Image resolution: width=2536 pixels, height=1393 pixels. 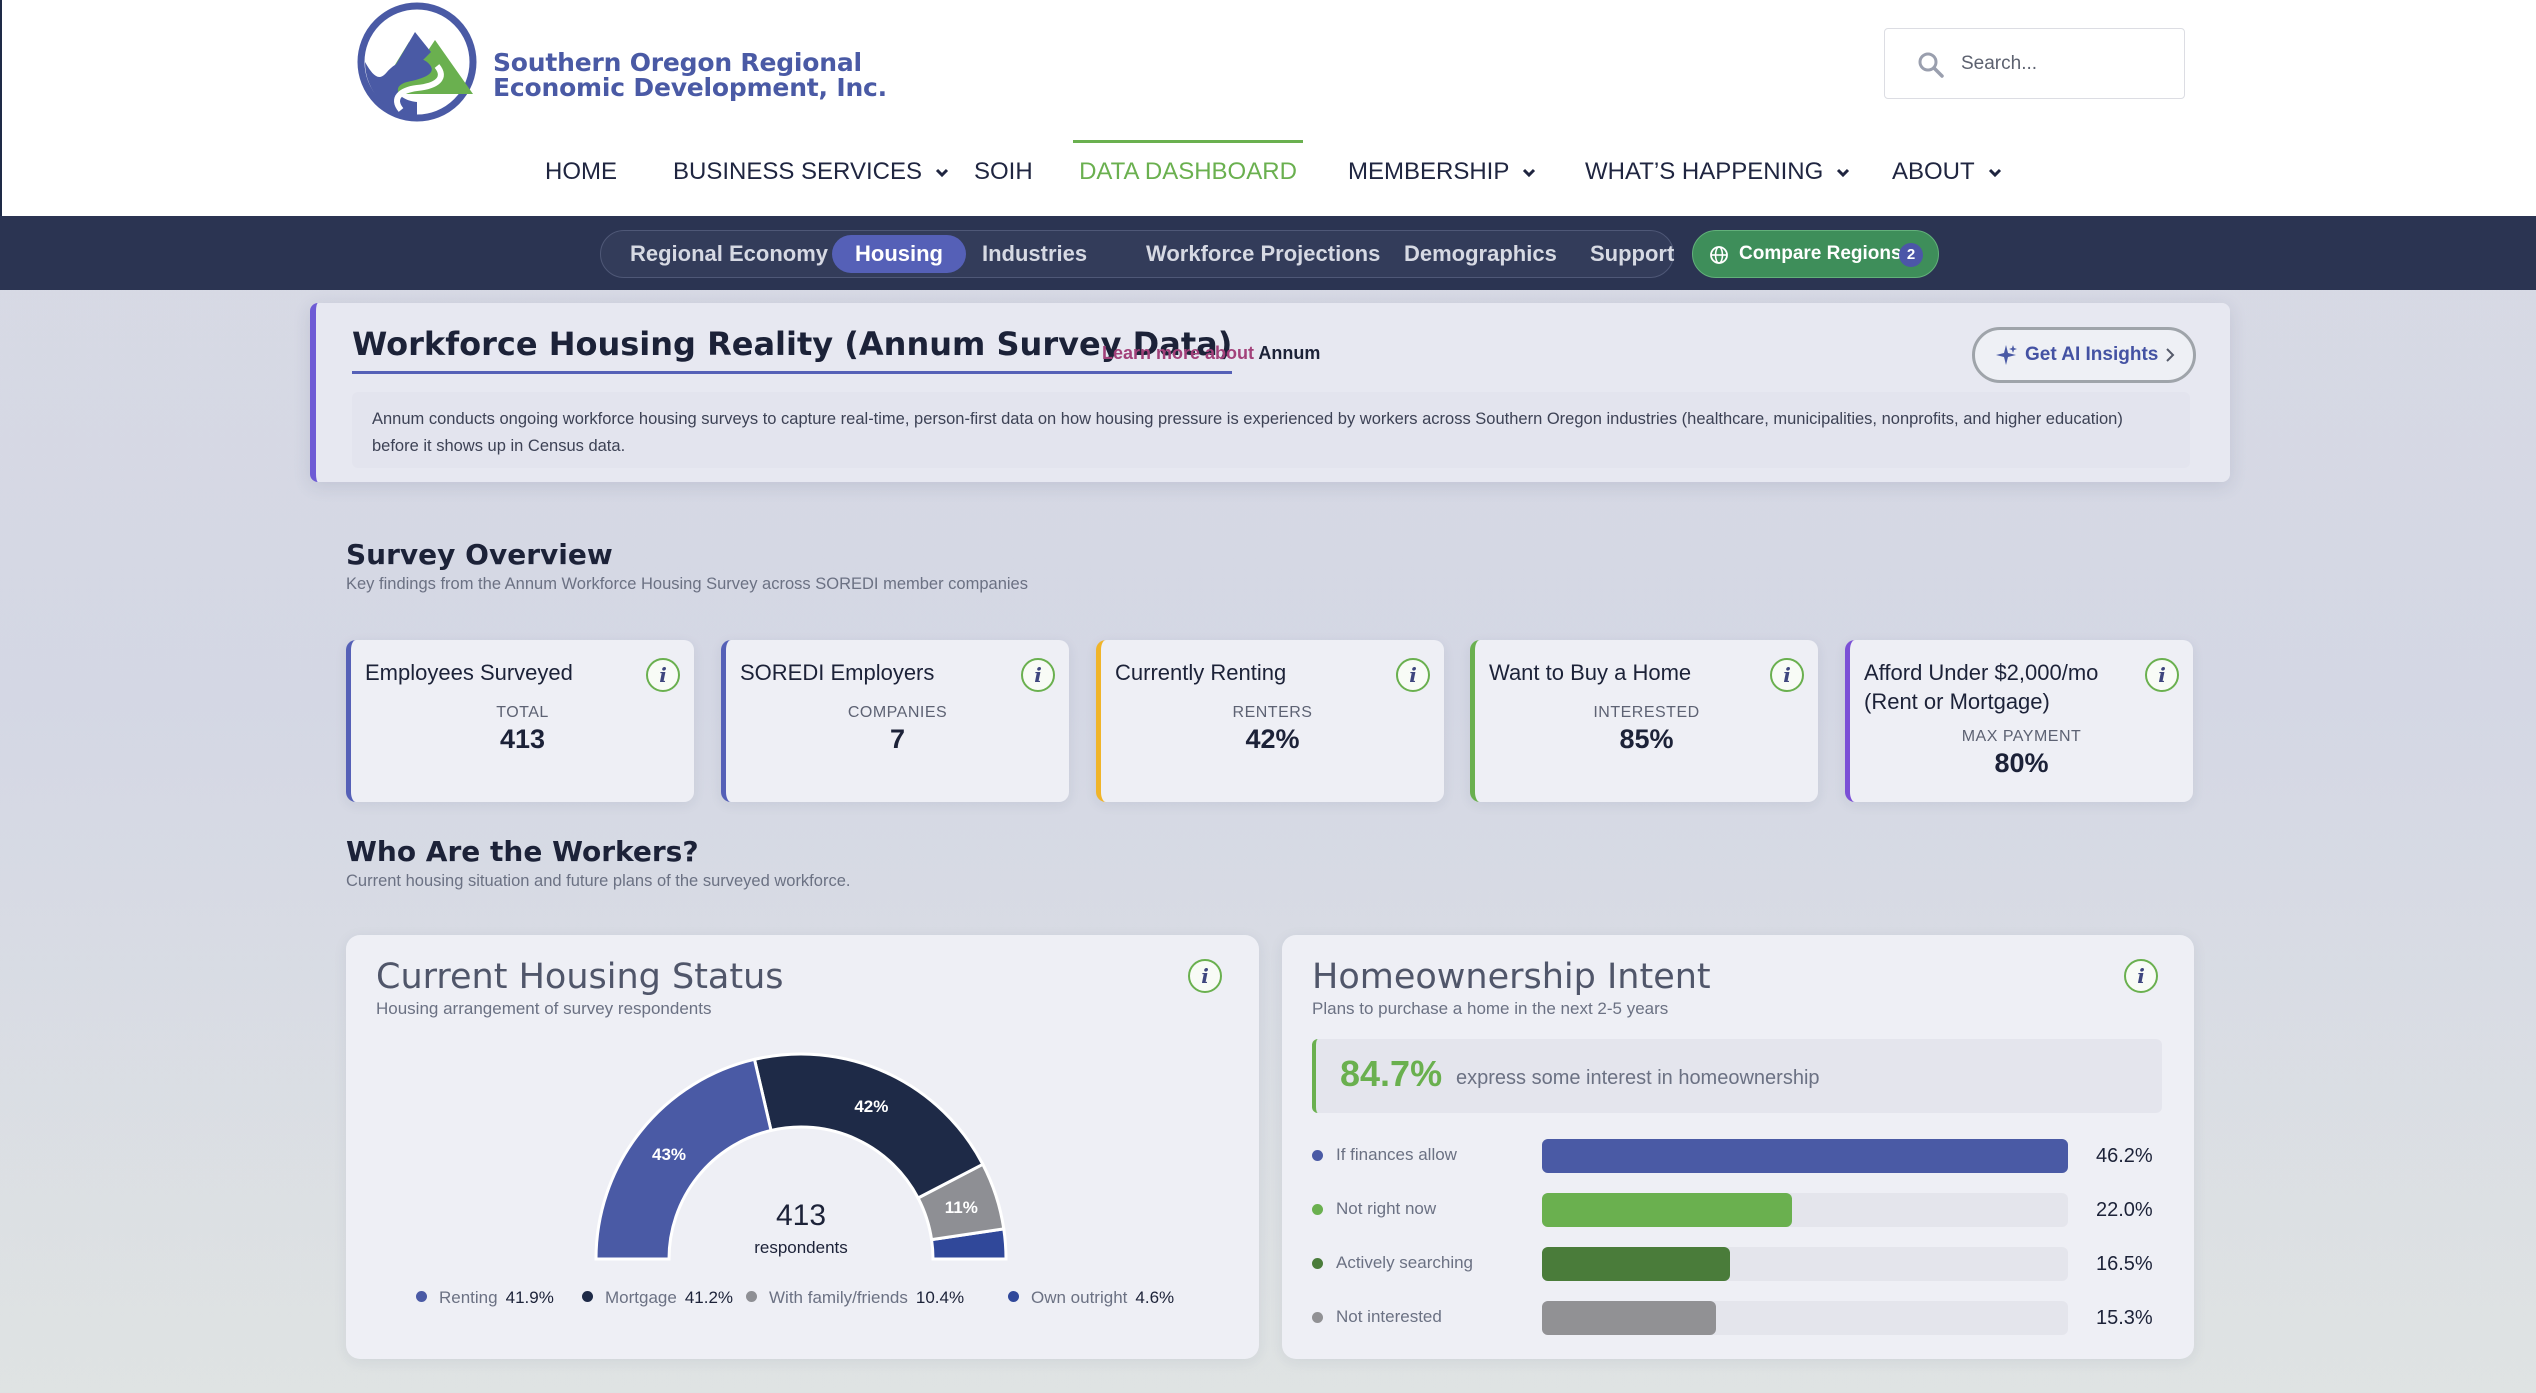 What do you see at coordinates (899, 254) in the screenshot?
I see `tab-housing: Housing` at bounding box center [899, 254].